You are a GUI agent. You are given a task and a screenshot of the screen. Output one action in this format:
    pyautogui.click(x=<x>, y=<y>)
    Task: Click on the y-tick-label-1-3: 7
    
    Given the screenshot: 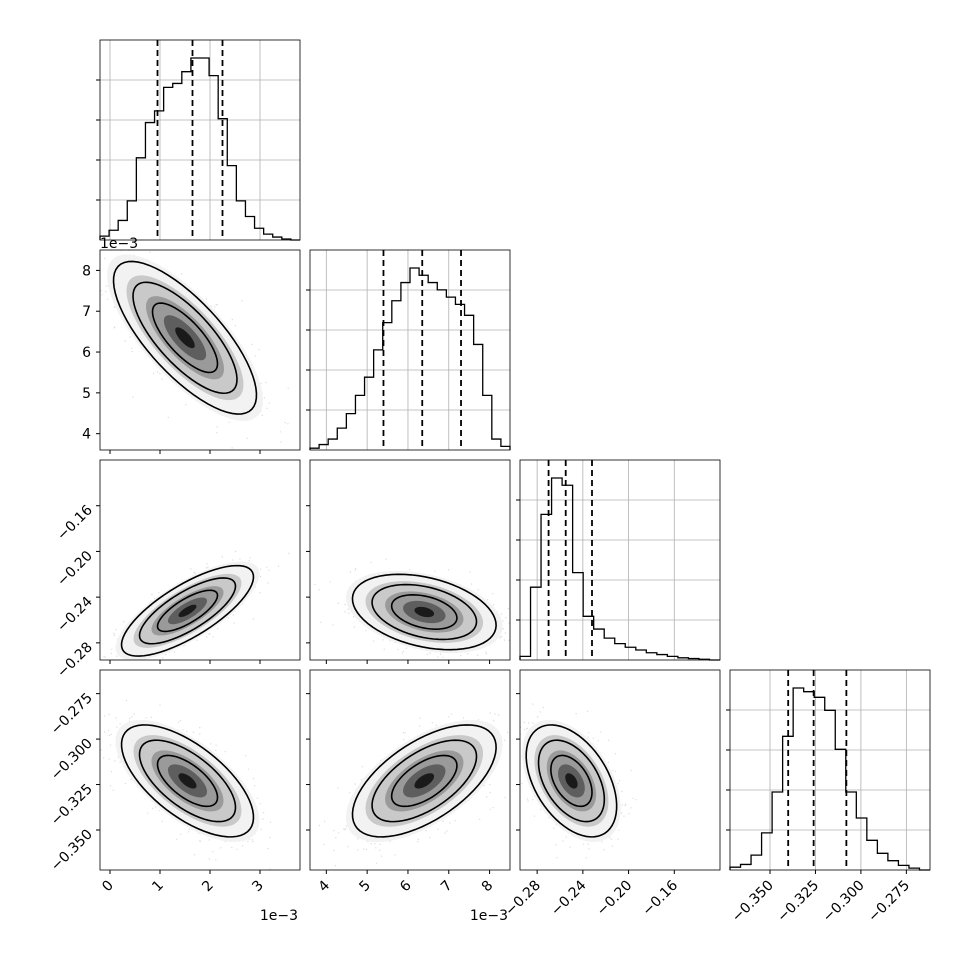 What is the action you would take?
    pyautogui.click(x=86, y=312)
    